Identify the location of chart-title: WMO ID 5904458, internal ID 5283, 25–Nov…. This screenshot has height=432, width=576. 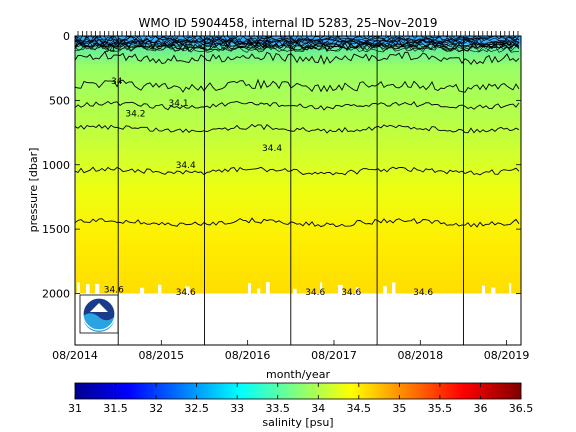
(288, 23).